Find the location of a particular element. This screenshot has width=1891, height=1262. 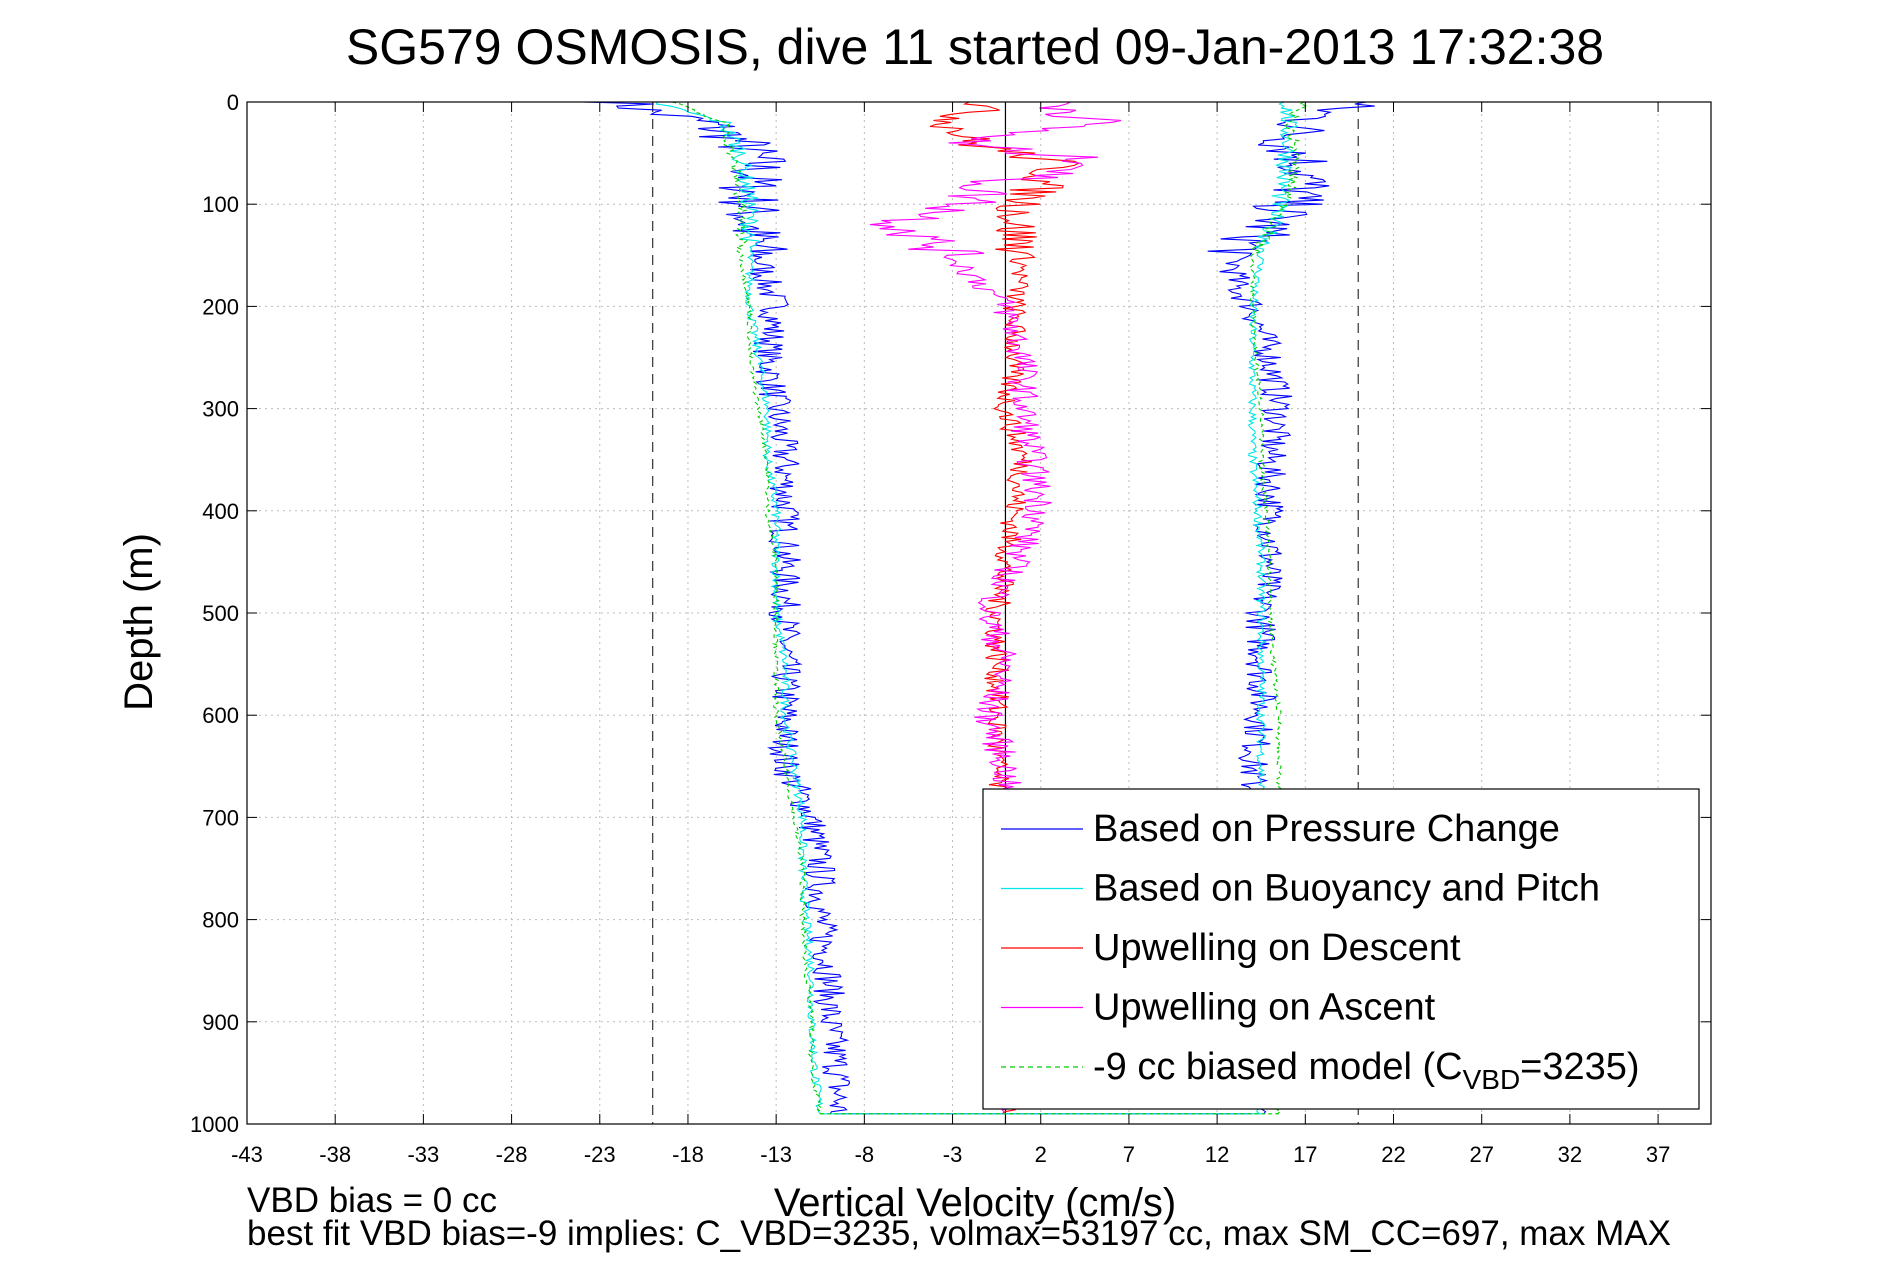

x-axis-label: Vertical Velocity (cm/s) is located at coordinates (975, 1203).